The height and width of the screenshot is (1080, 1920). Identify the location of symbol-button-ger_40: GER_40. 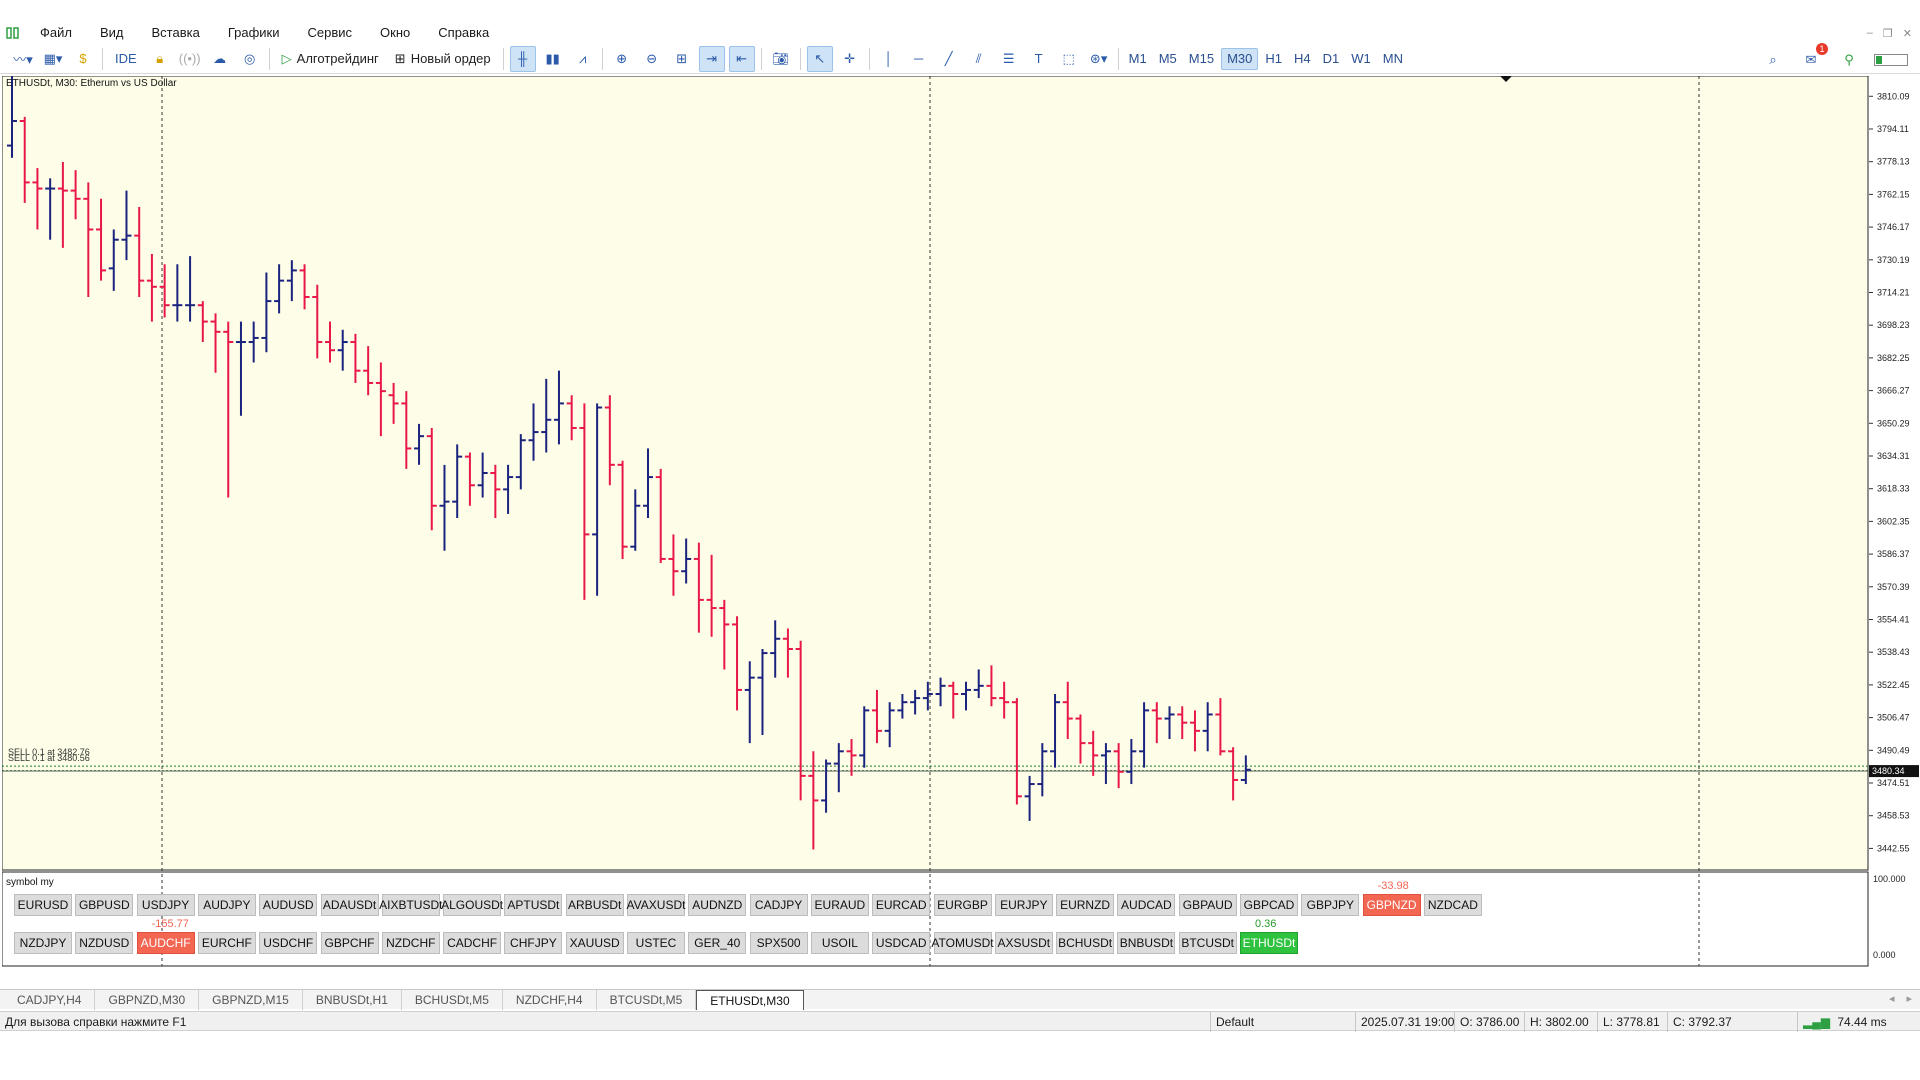
(717, 943).